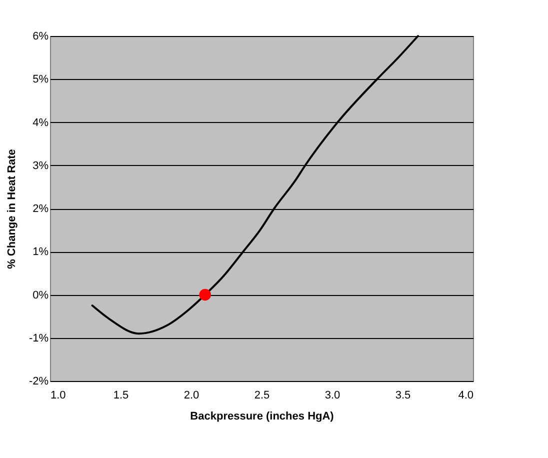 This screenshot has height=458, width=548. I want to click on y-tick-label: 4%, so click(40, 122).